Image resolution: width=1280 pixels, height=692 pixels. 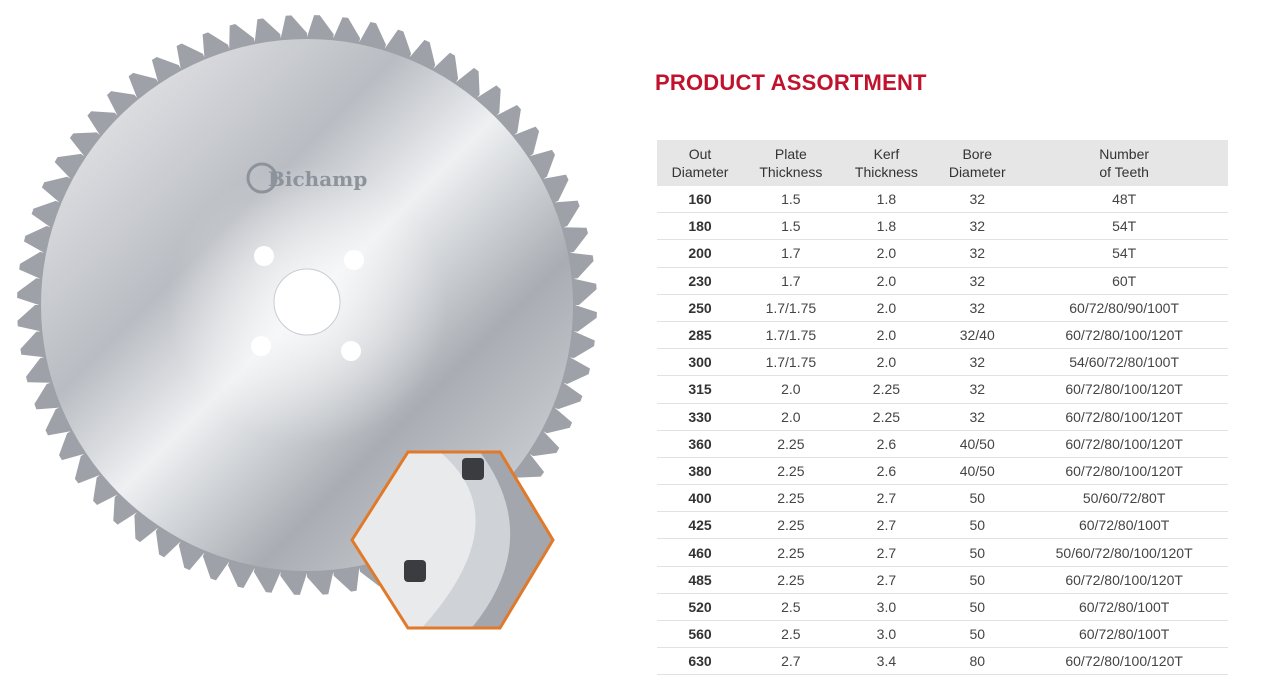 I want to click on table-row: 200 1.7 2.0 32 54T, so click(x=942, y=253).